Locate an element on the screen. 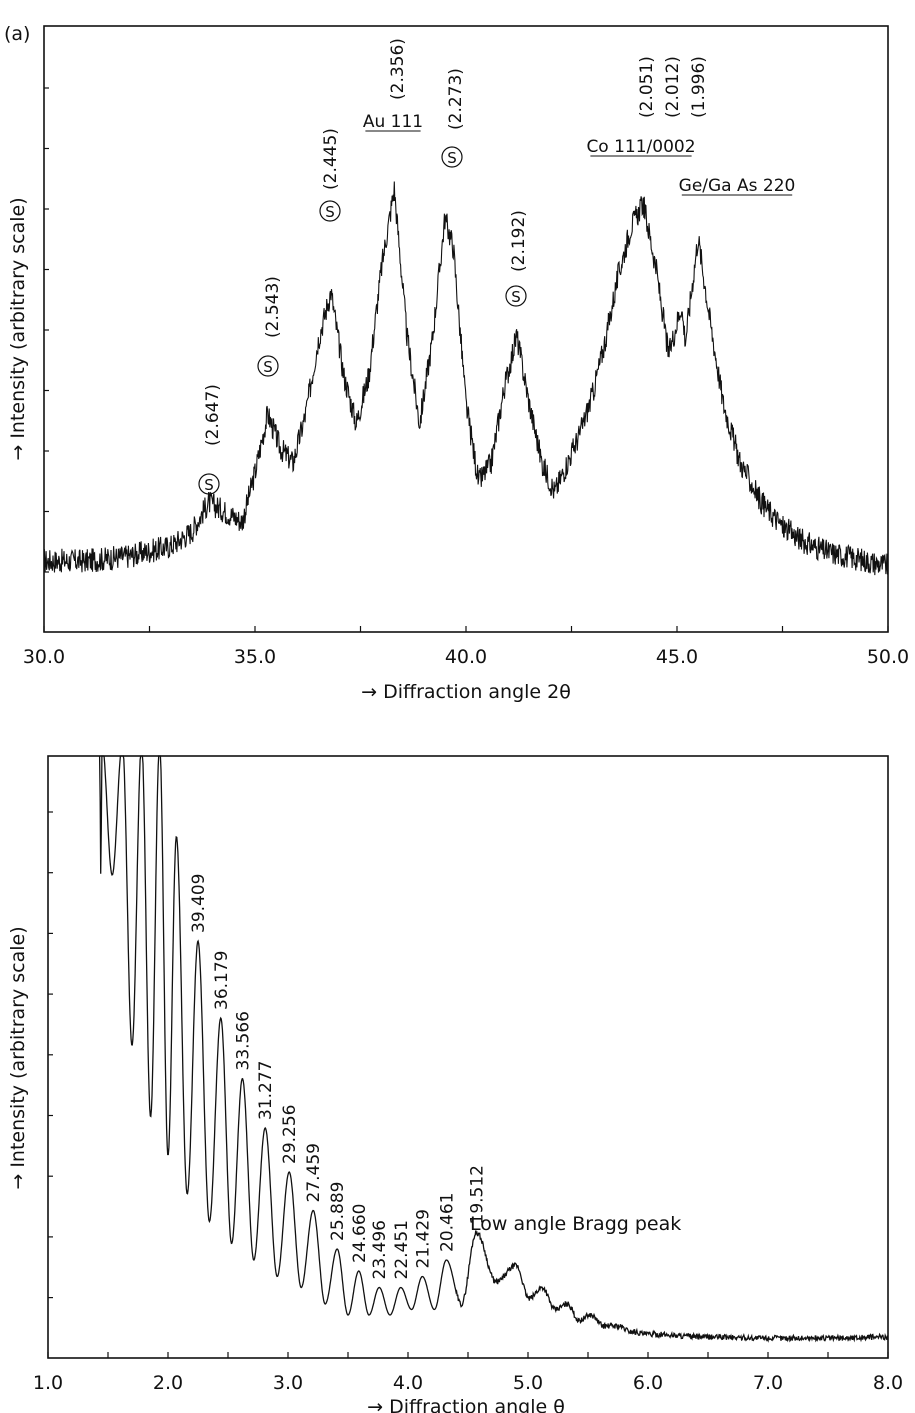  x-axis-label: → Diffraction angle 2θ is located at coordinates (466, 692).